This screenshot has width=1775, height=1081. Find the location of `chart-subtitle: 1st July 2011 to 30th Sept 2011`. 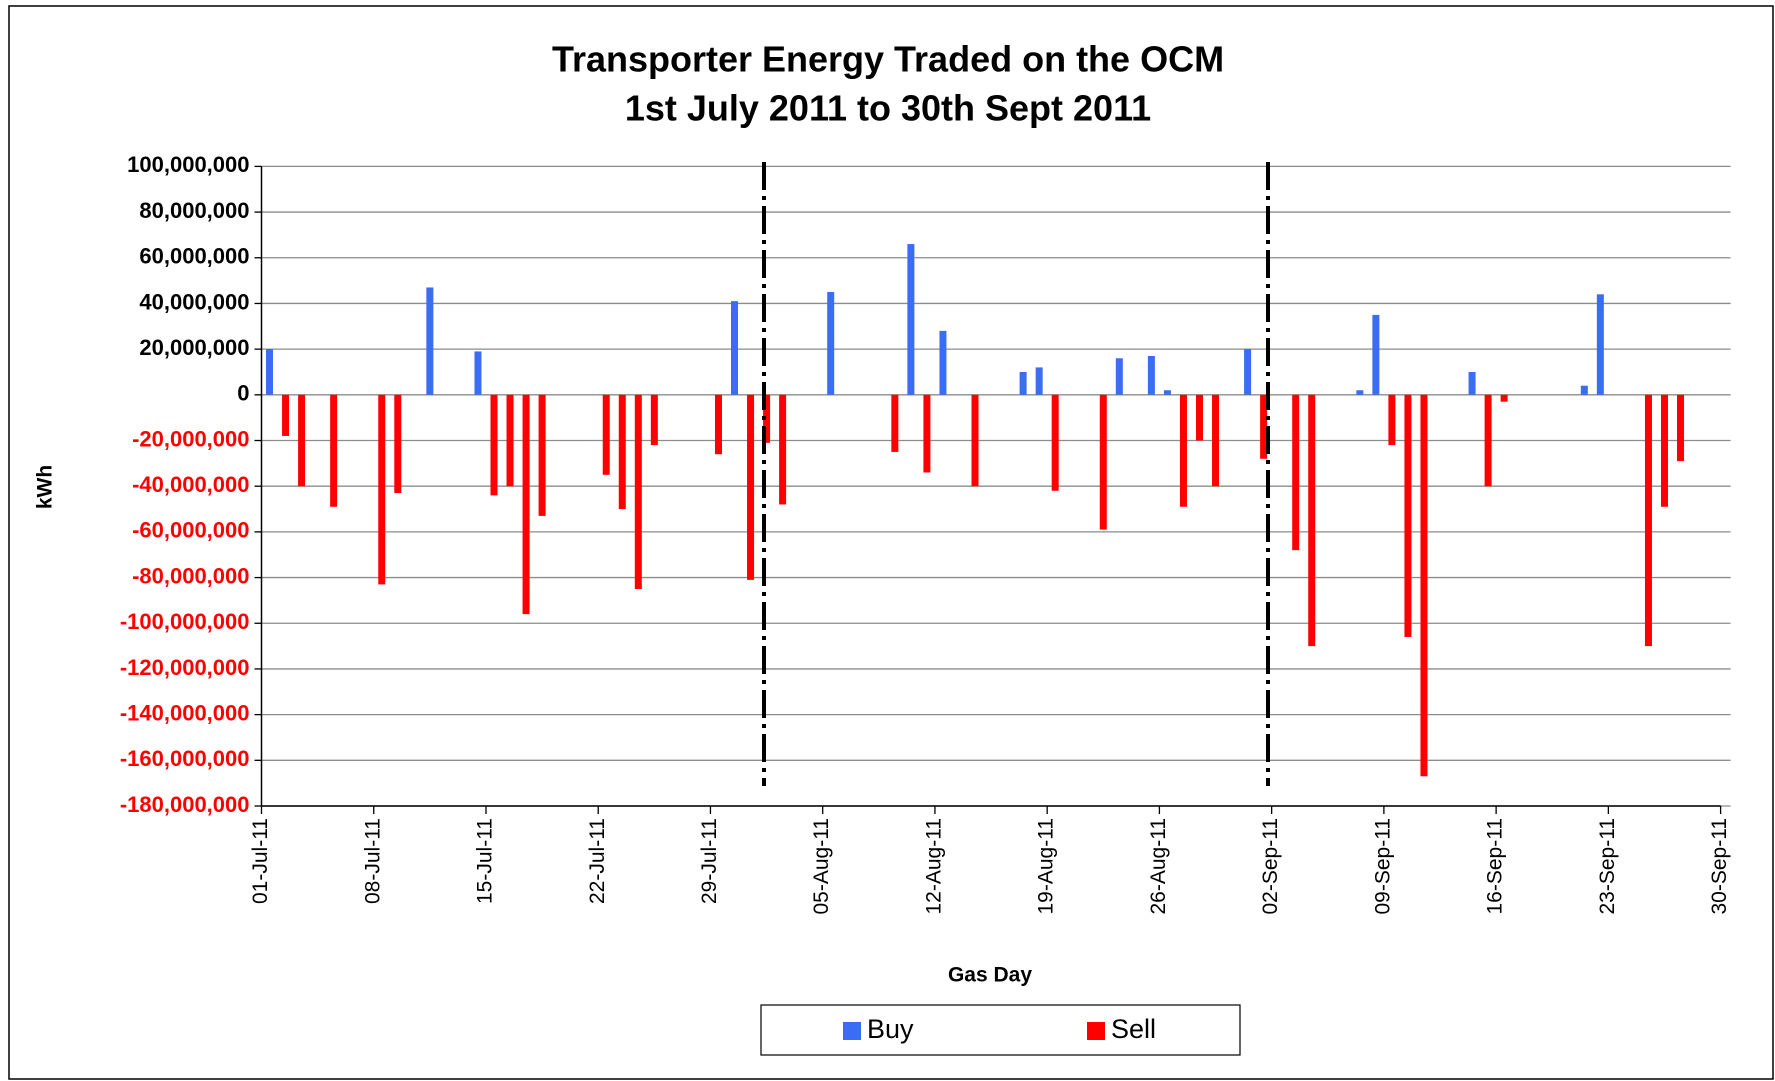

chart-subtitle: 1st July 2011 to 30th Sept 2011 is located at coordinates (888, 108).